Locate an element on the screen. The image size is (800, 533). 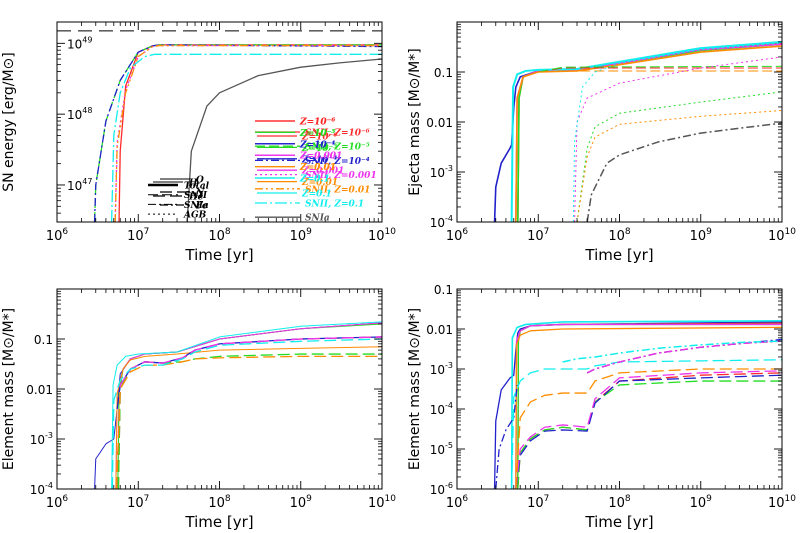
legend-label: SNII, Z=0.1 is located at coordinates (334, 205).